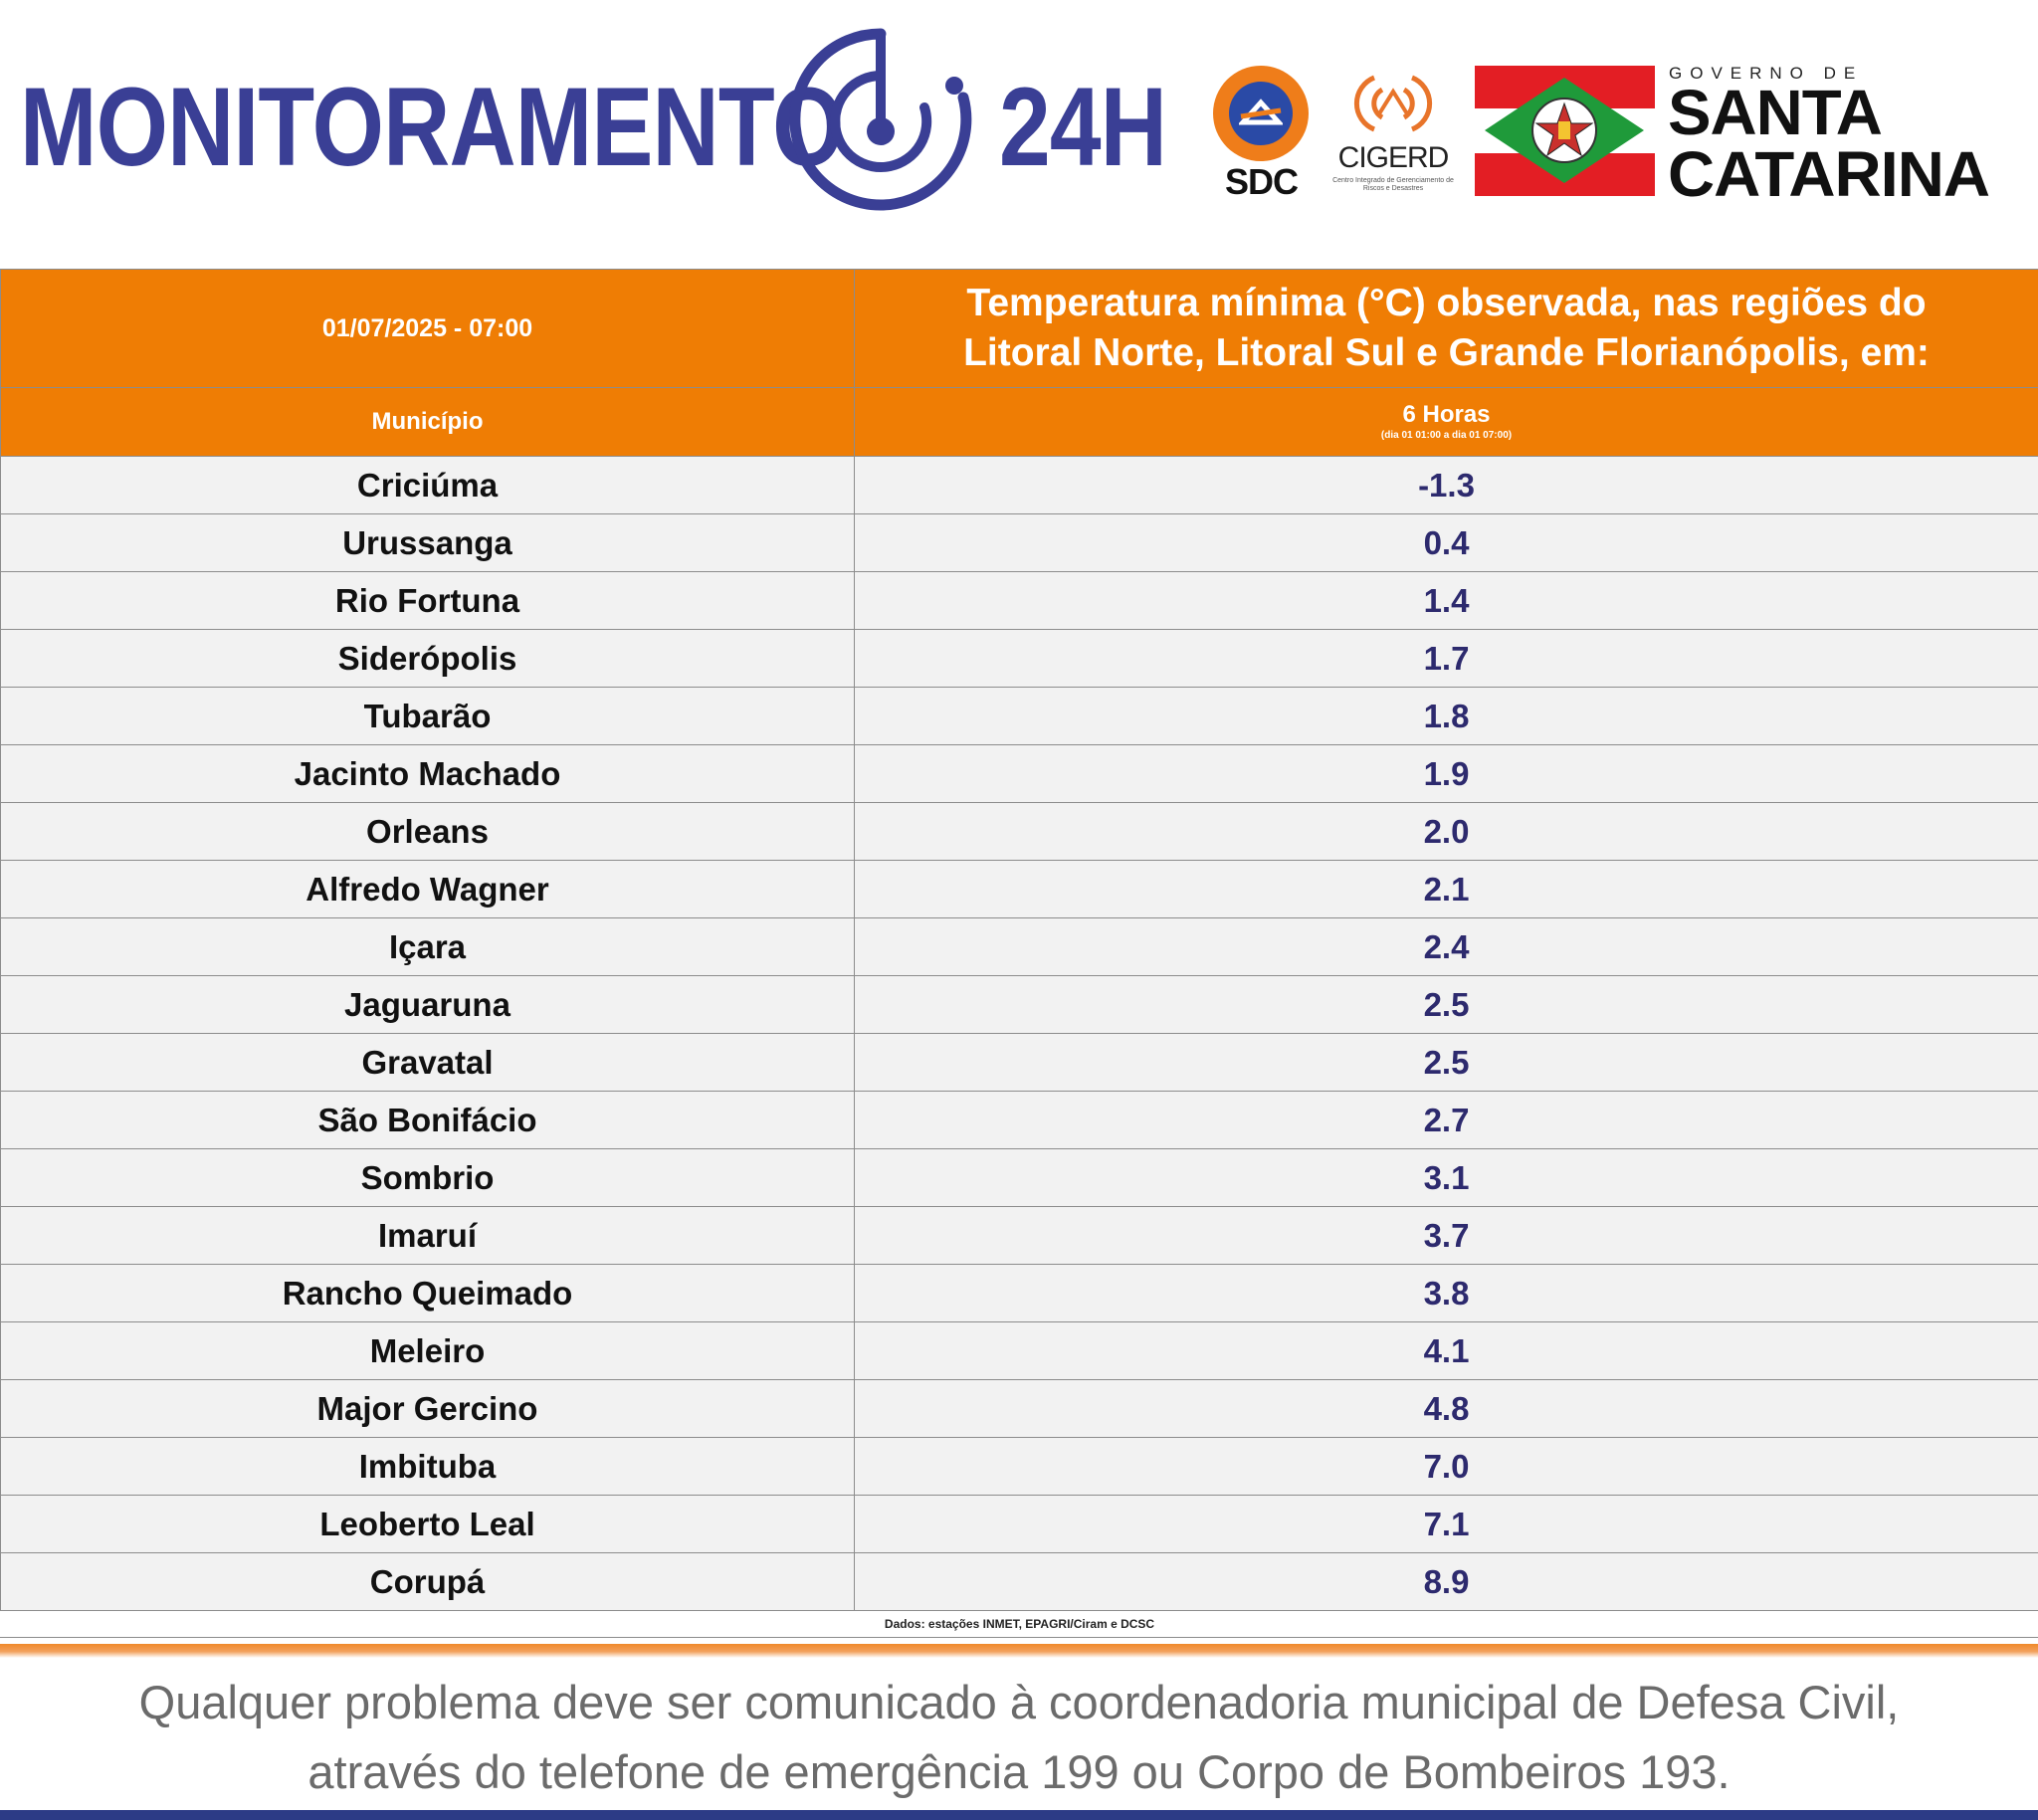 The height and width of the screenshot is (1820, 2038). Describe the element at coordinates (427, 1408) in the screenshot. I see `municipio-cell: Major Gercino` at that location.